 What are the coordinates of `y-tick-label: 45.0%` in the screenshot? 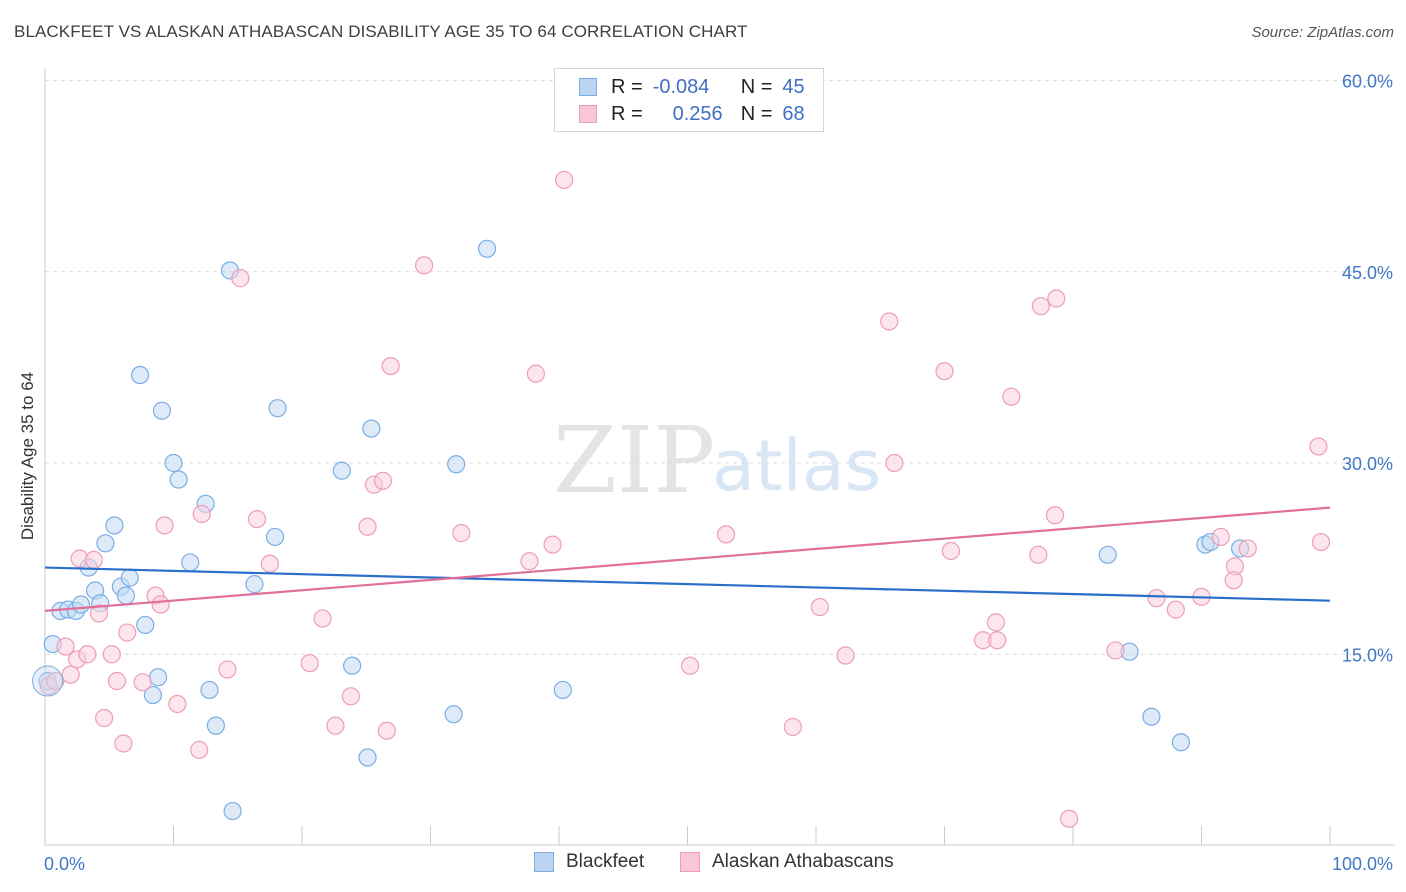 It's located at (1367, 273).